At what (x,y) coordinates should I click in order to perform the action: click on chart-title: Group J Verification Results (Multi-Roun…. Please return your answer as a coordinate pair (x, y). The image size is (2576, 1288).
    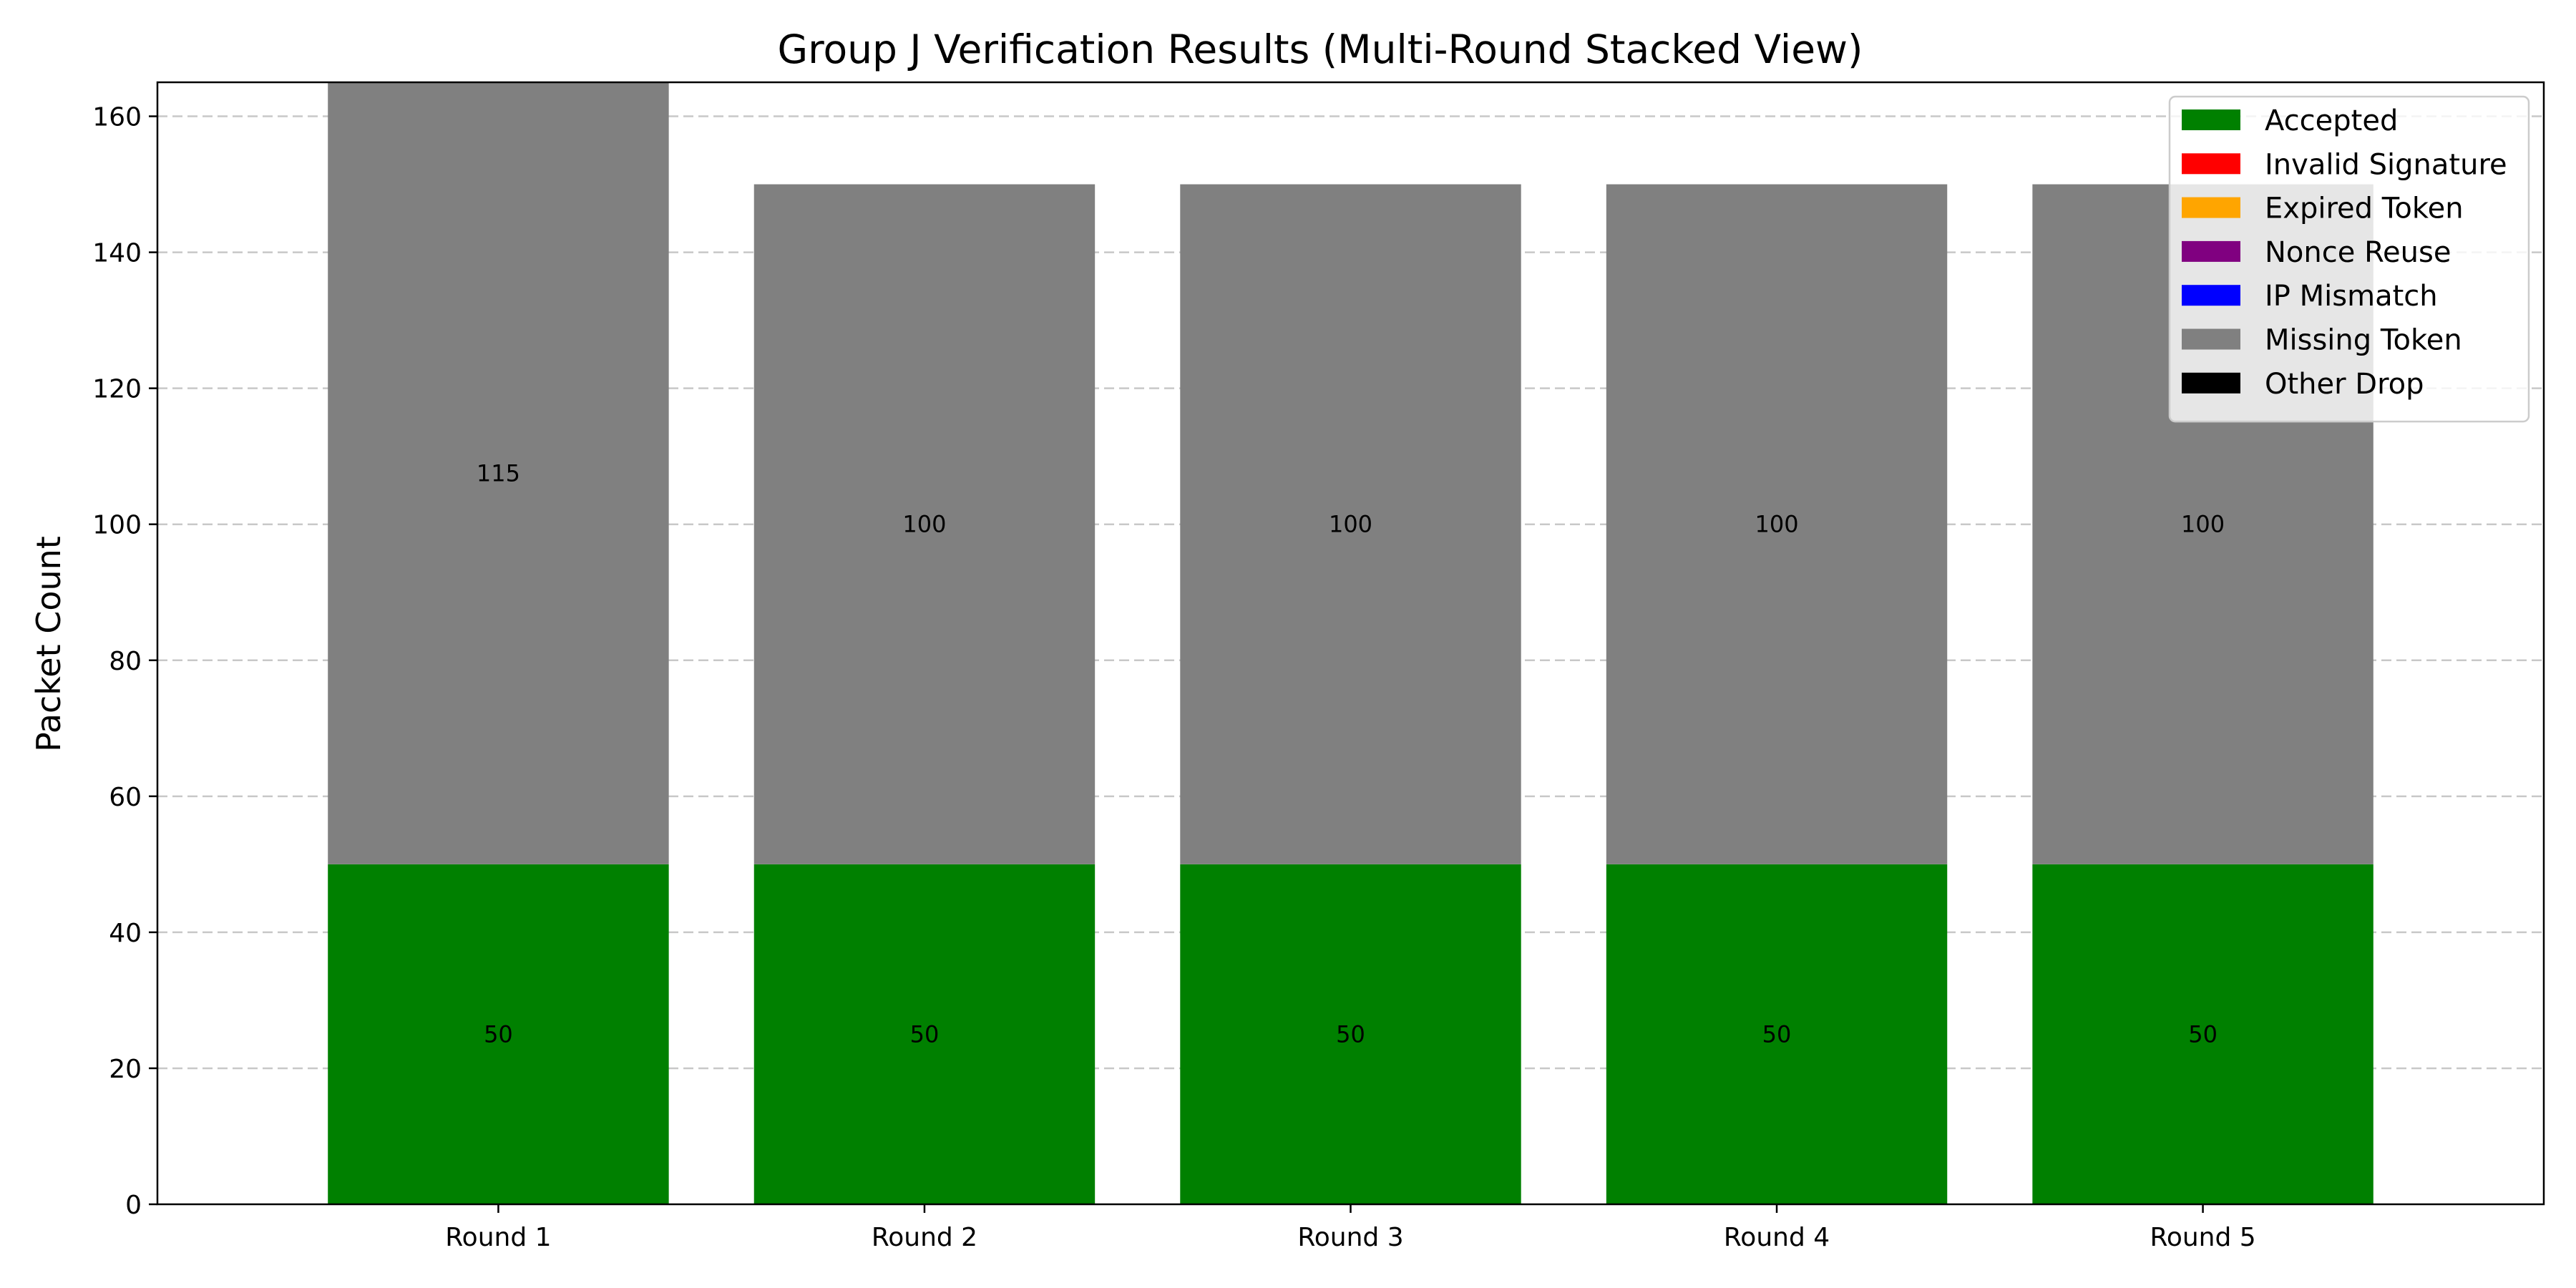
    Looking at the image, I should click on (1320, 49).